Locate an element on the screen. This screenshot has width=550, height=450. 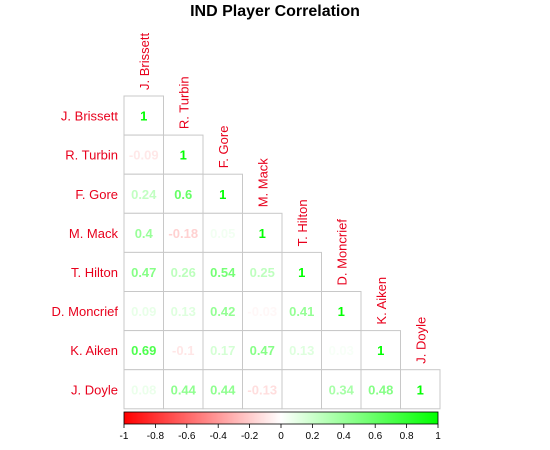
column-label: J. Brissett is located at coordinates (144, 61).